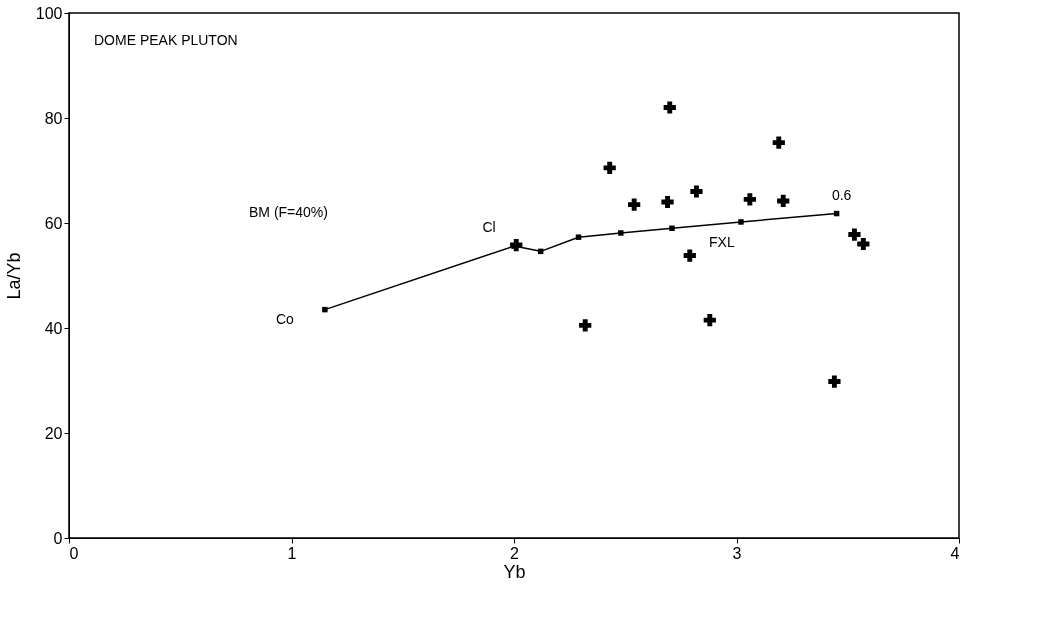  Describe the element at coordinates (288, 212) in the screenshot. I see `annotation: BM (F=40%)` at that location.